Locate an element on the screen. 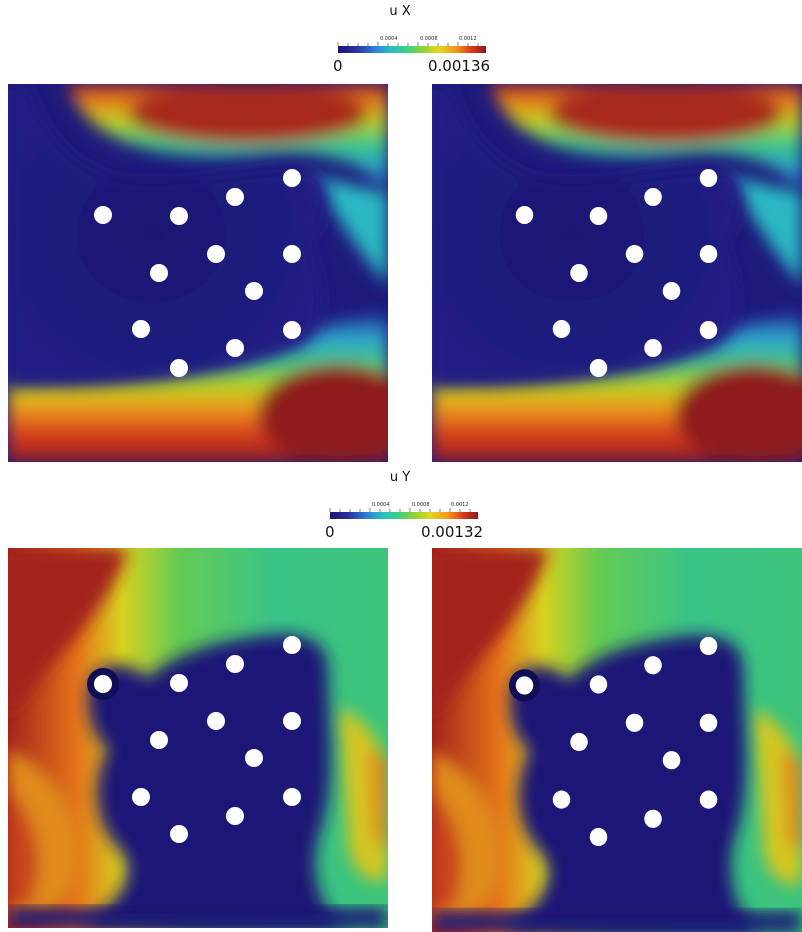 This screenshot has width=802, height=932. title-u-x: u X is located at coordinates (400, 11).